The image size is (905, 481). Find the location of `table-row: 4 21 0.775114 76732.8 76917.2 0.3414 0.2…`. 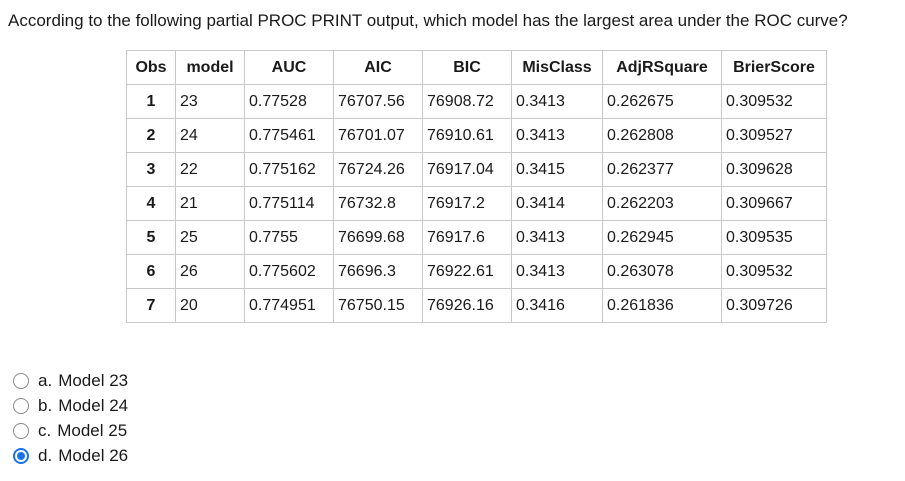

table-row: 4 21 0.775114 76732.8 76917.2 0.3414 0.2… is located at coordinates (476, 203).